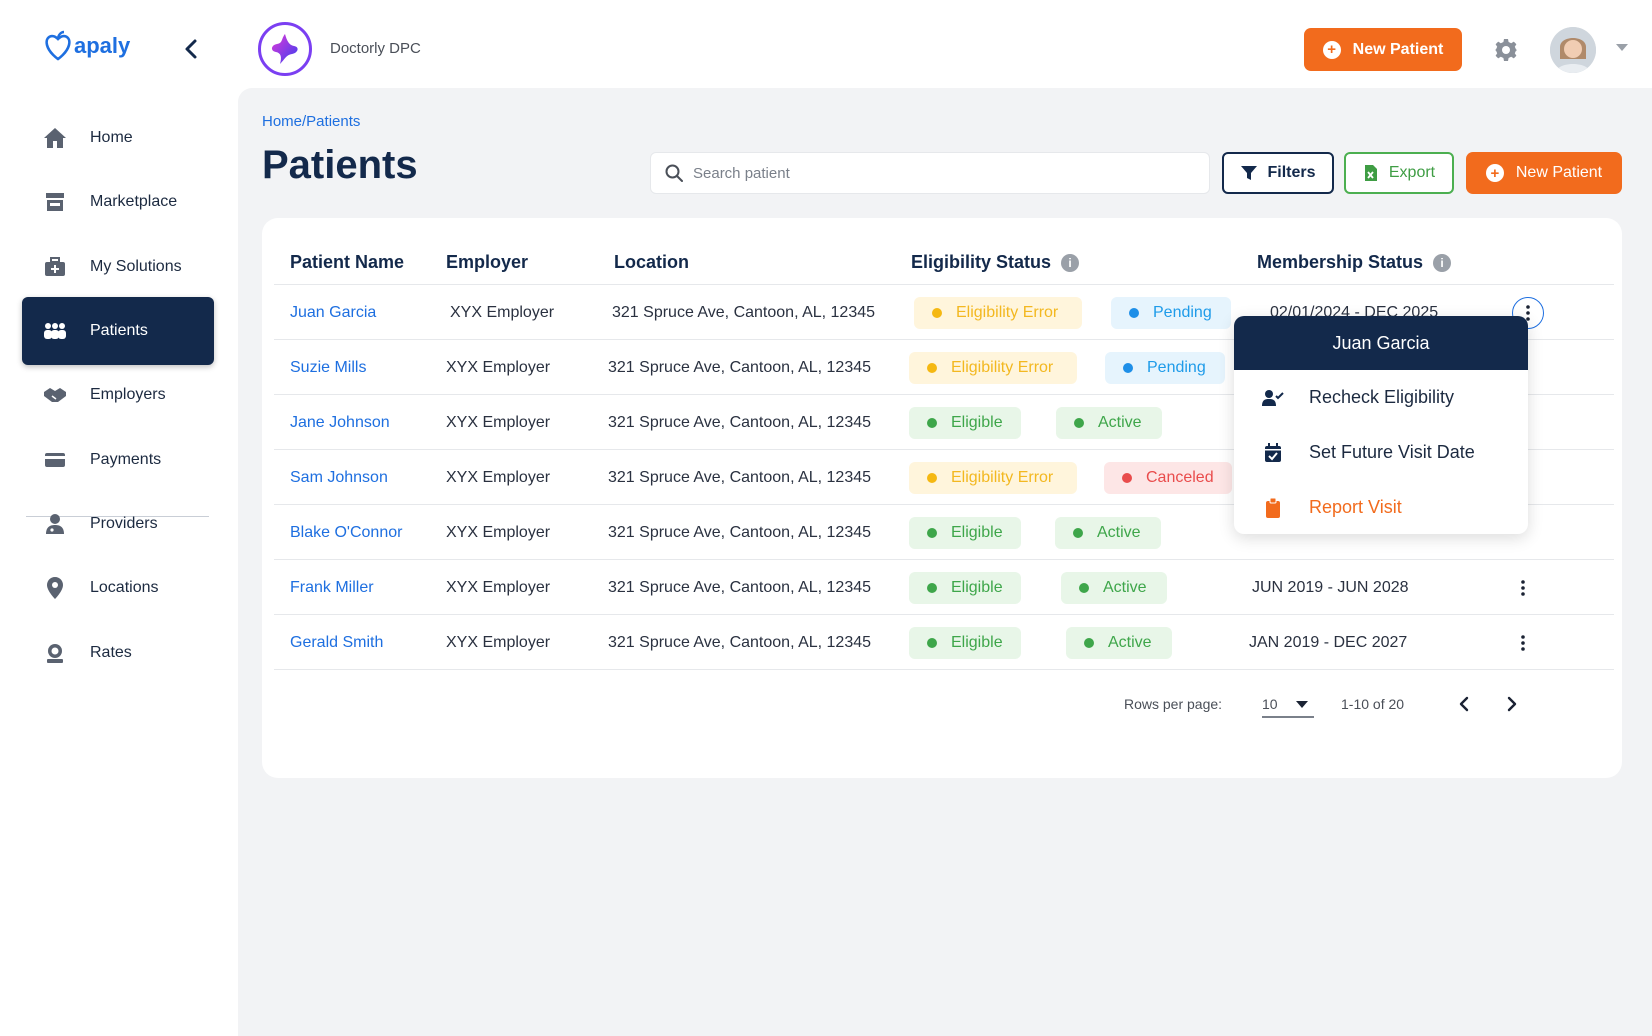  Describe the element at coordinates (487, 262) in the screenshot. I see `column-header-employer: Employer` at that location.